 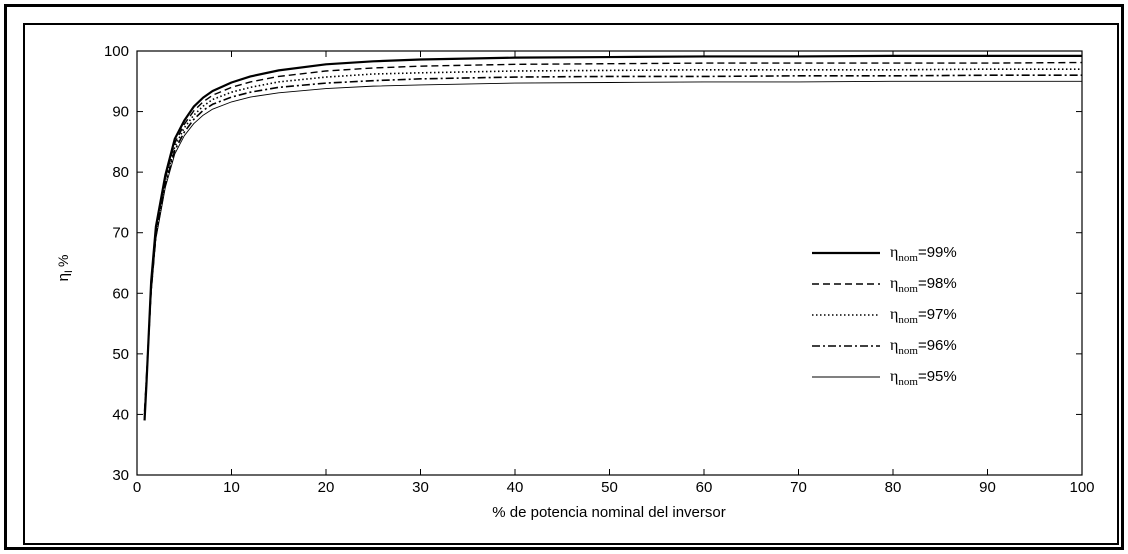 I want to click on y-axis-title-unit: %, so click(x=63, y=261).